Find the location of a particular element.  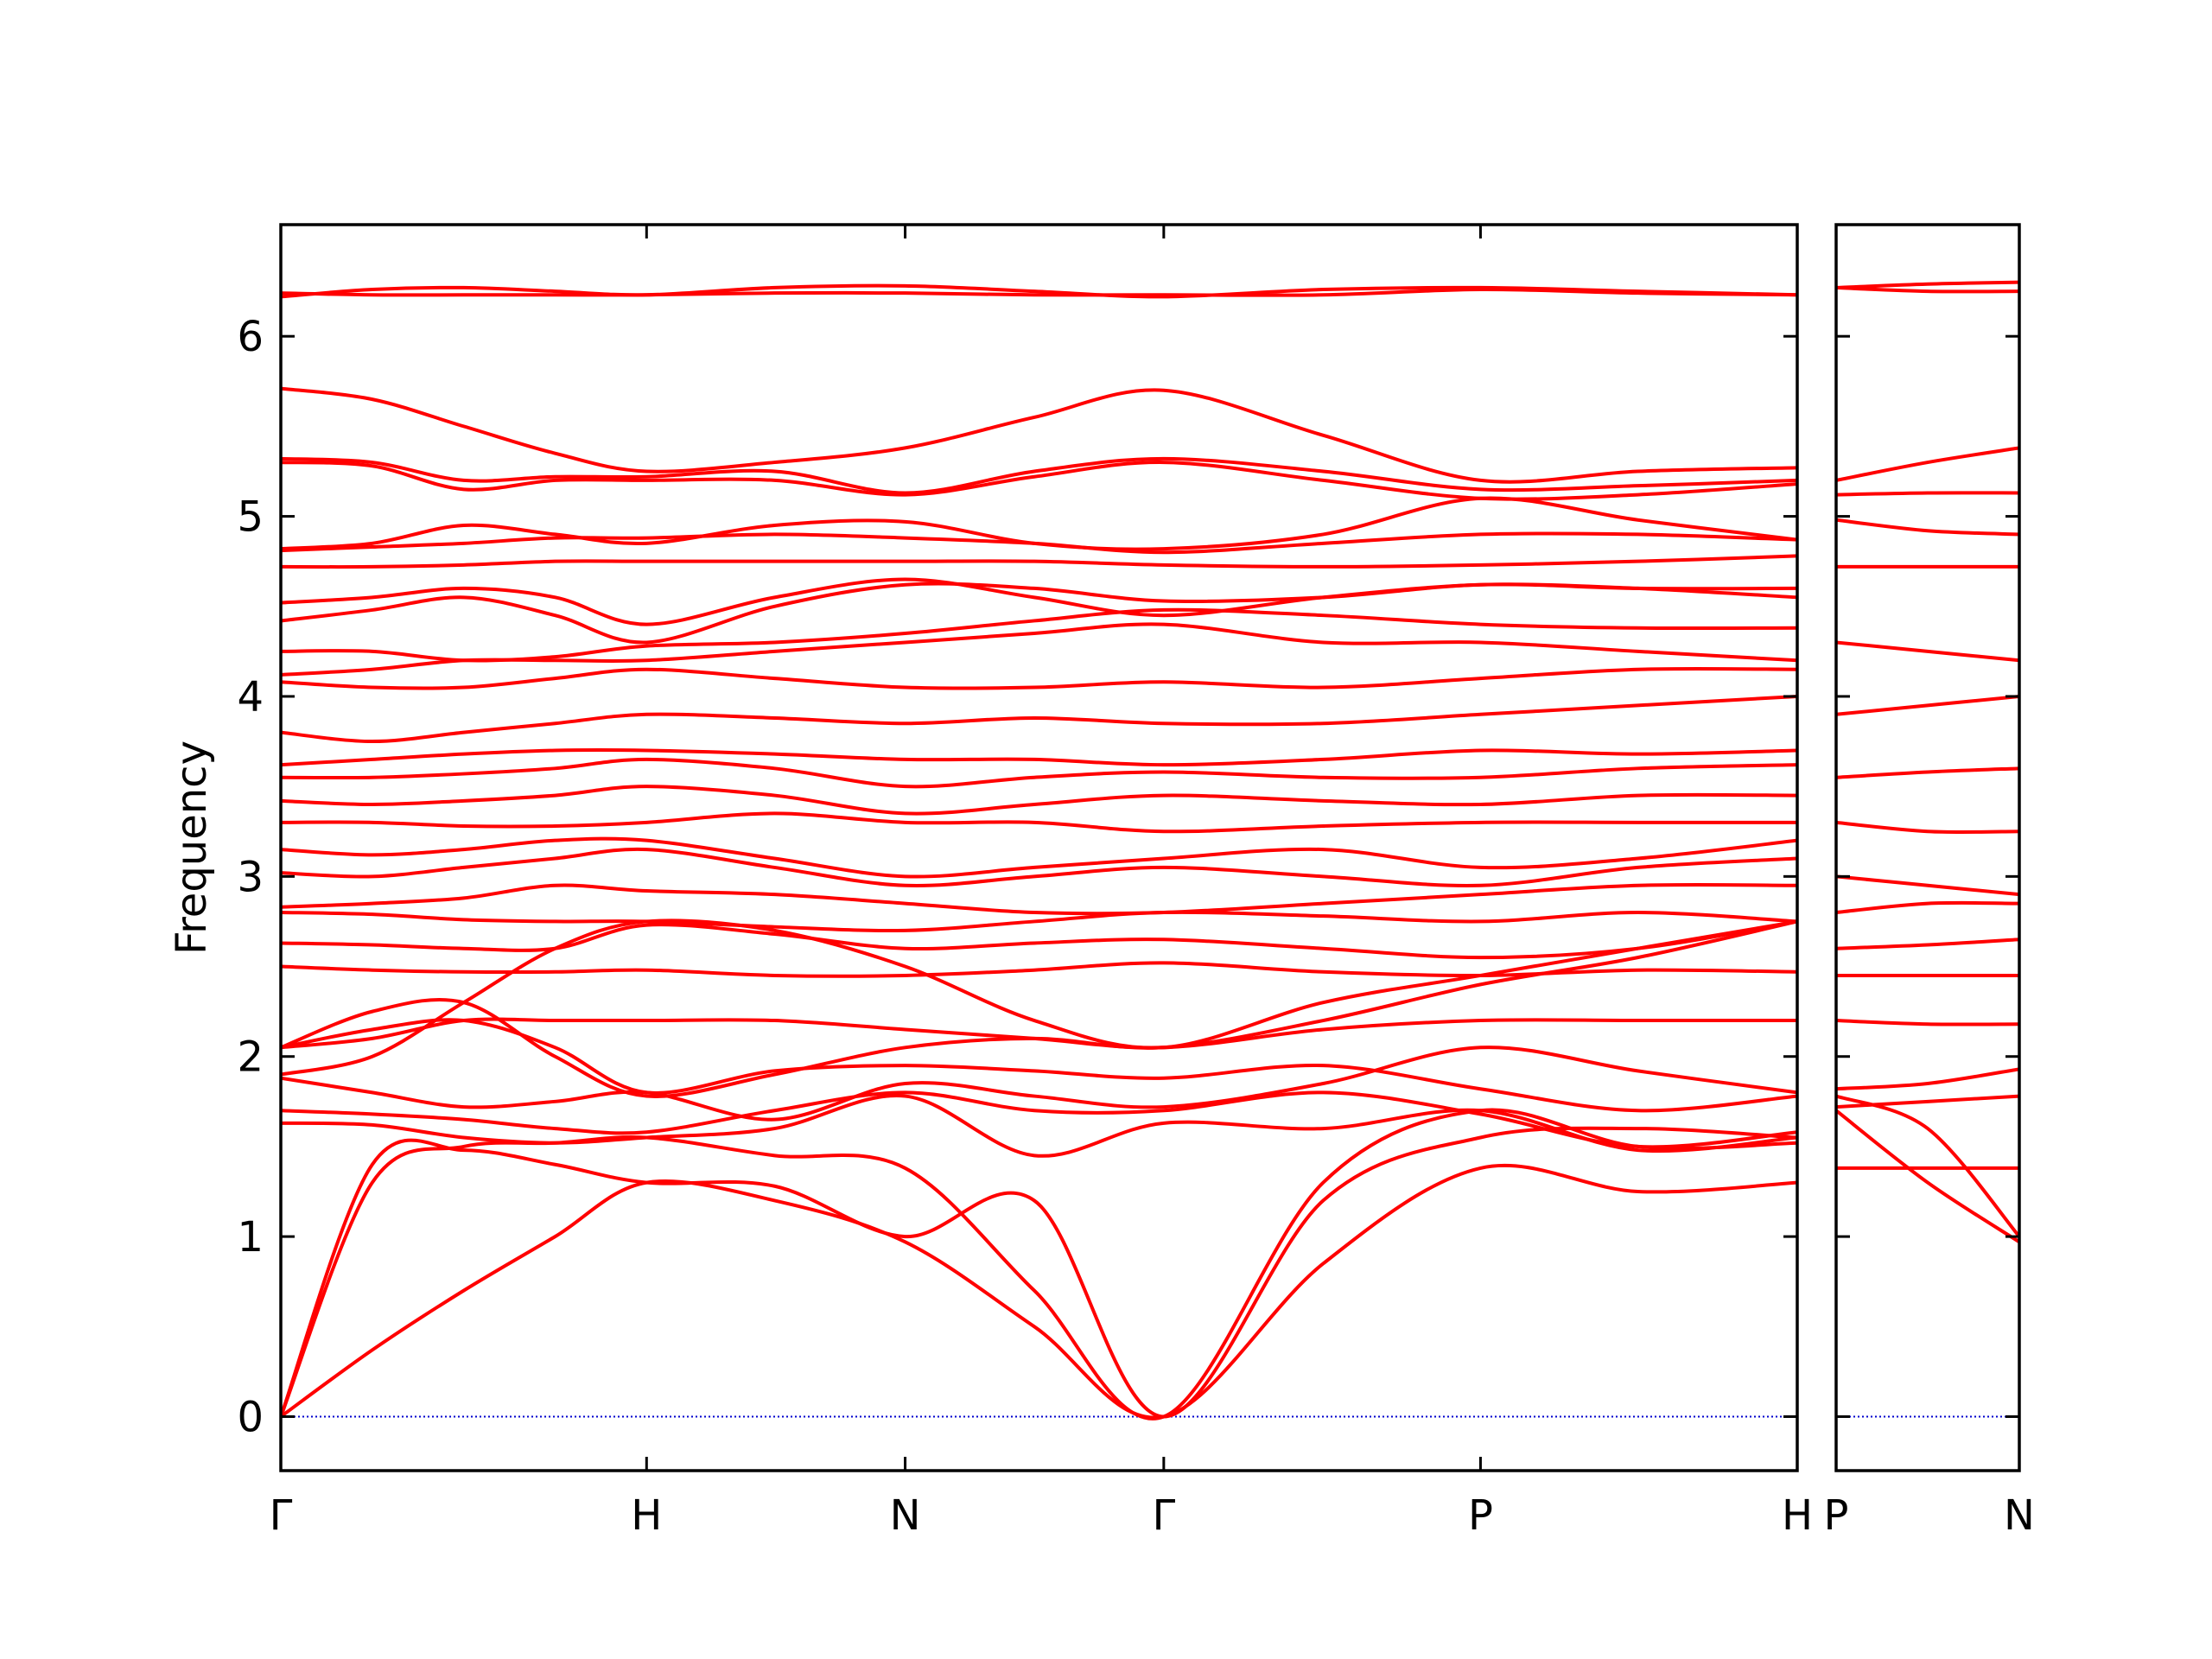

y-tick-label: 1 is located at coordinates (250, 1237).